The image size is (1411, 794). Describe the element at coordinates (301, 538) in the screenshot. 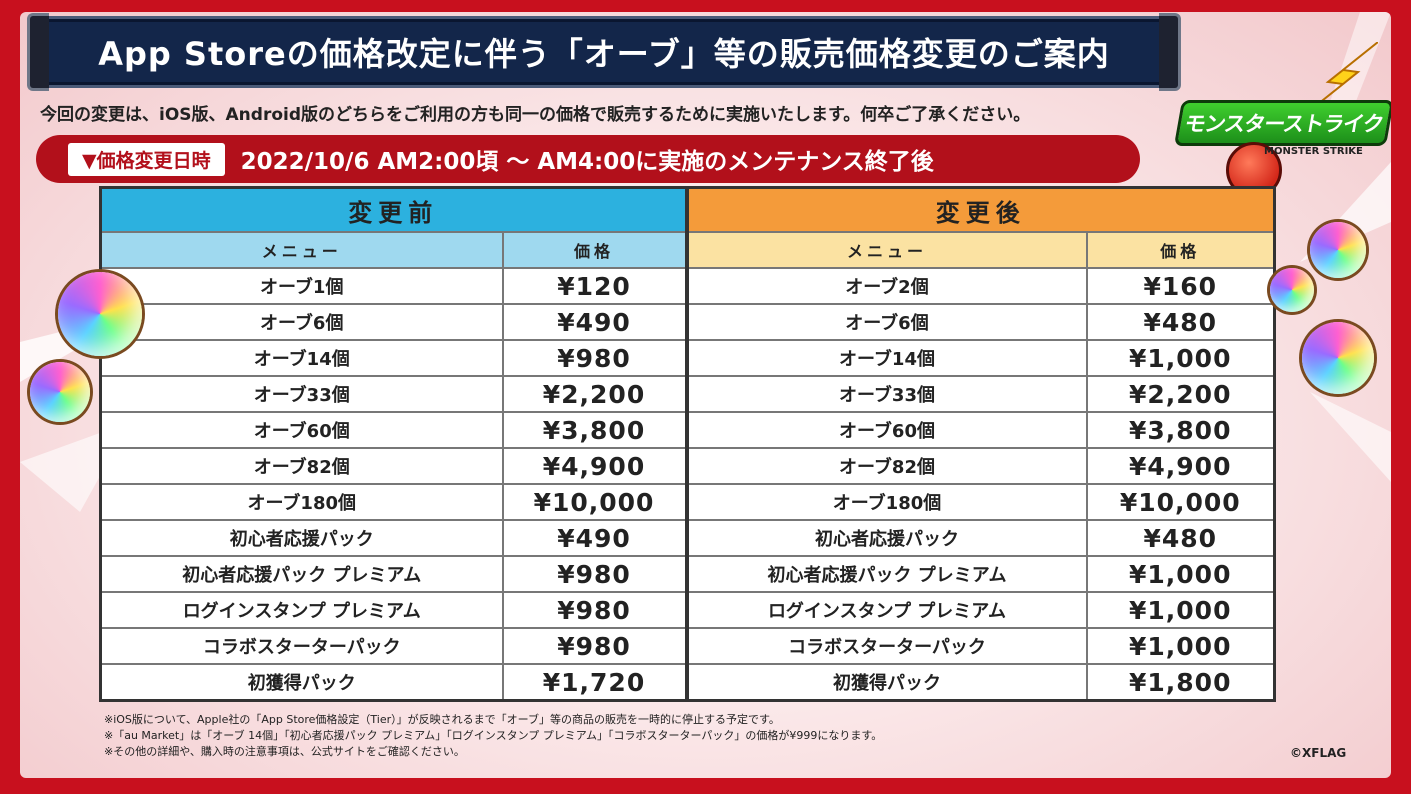

I see `before-menu-cell: 初心者応援パック` at that location.